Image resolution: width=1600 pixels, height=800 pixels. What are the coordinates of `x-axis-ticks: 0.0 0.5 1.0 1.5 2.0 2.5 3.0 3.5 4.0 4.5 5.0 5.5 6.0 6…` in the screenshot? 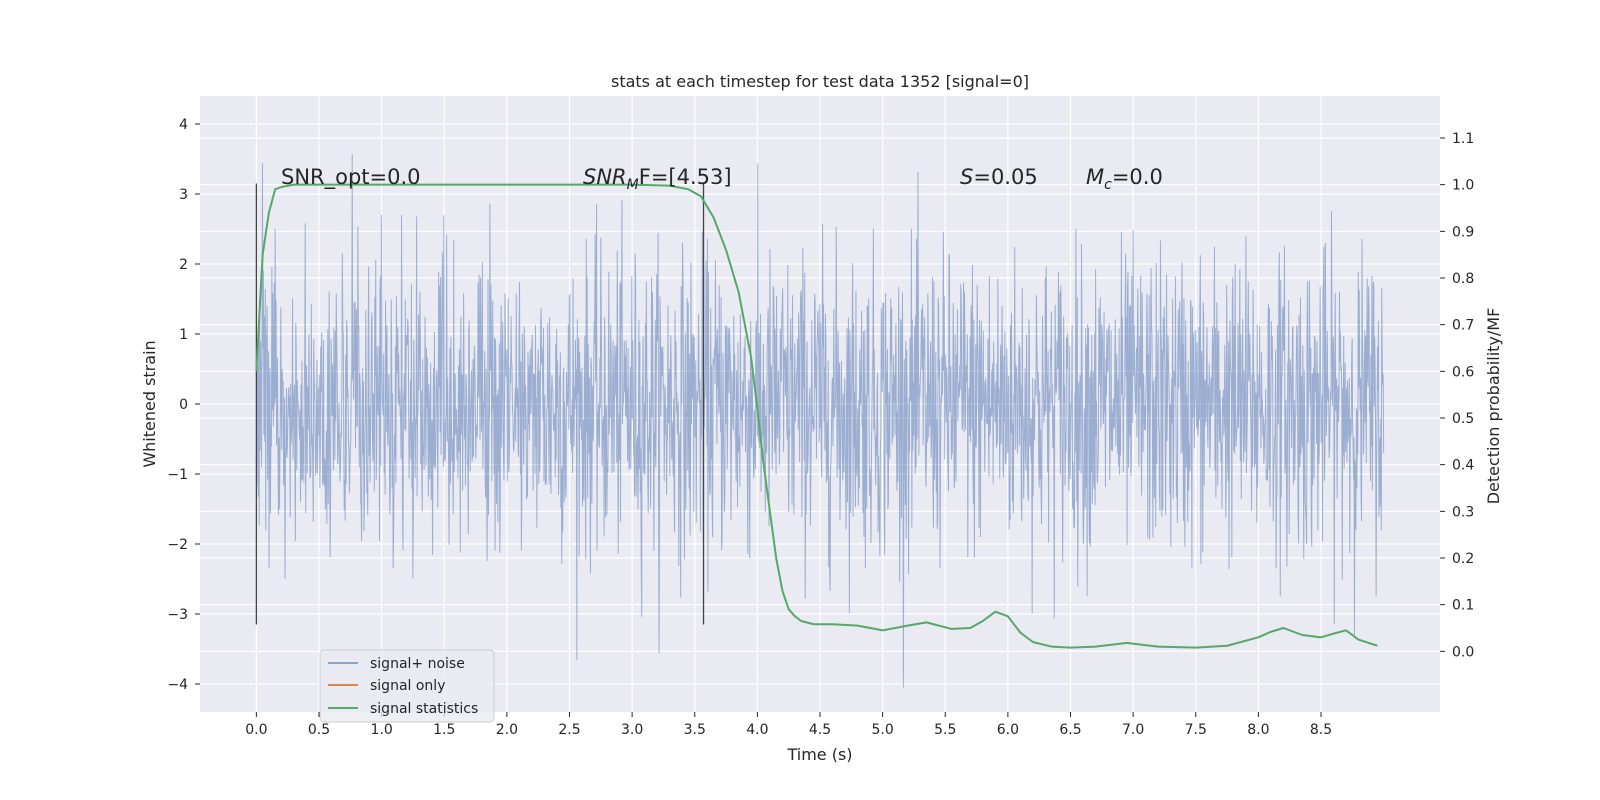 It's located at (788, 725).